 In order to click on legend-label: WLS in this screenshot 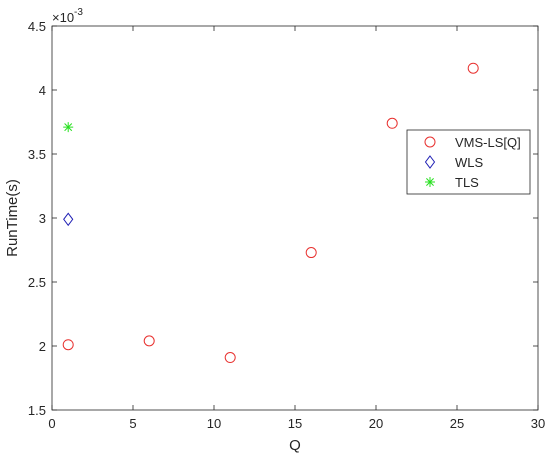, I will do `click(469, 162)`.